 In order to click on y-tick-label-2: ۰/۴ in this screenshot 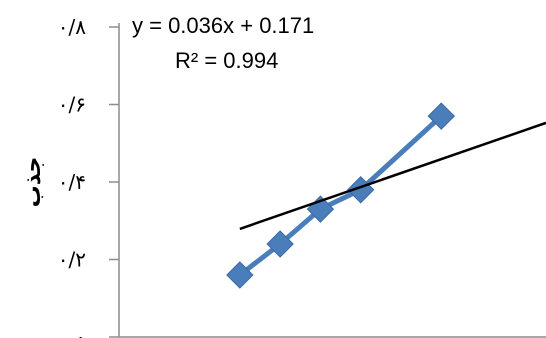, I will do `click(72, 182)`.